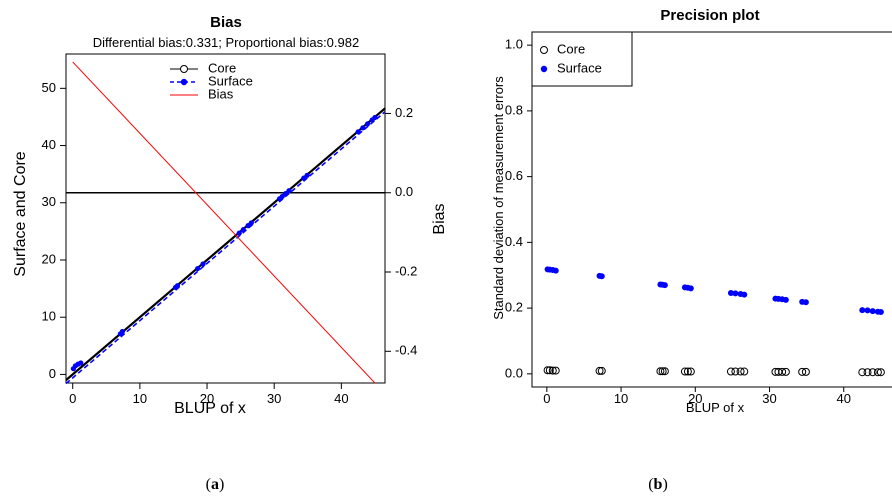 The width and height of the screenshot is (892, 498). What do you see at coordinates (695, 398) in the screenshot?
I see `precision-chart-x-tick-label: 20` at bounding box center [695, 398].